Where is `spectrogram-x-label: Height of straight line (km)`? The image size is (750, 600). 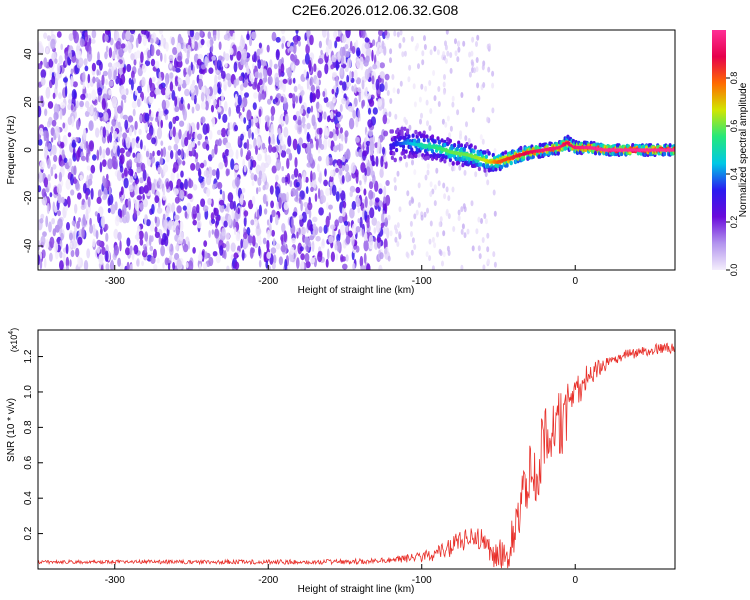 spectrogram-x-label: Height of straight line (km) is located at coordinates (356, 290).